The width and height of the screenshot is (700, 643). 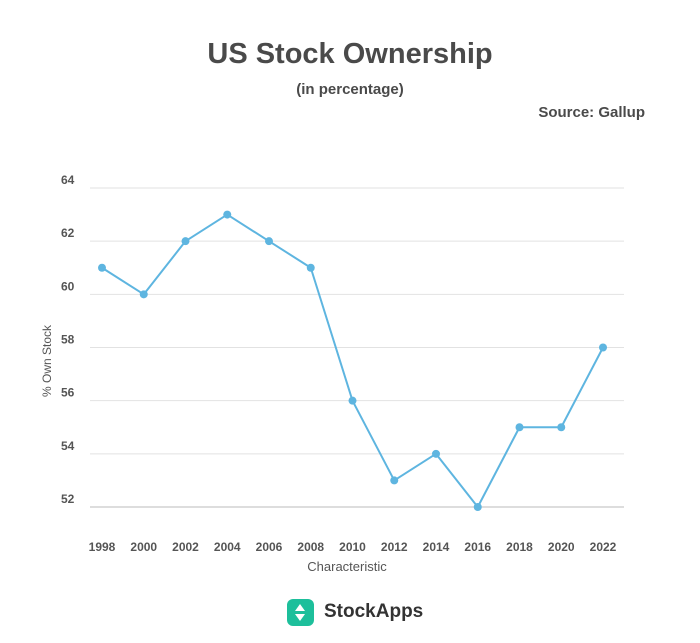 I want to click on chart-title: US Stock Ownership, so click(x=350, y=54).